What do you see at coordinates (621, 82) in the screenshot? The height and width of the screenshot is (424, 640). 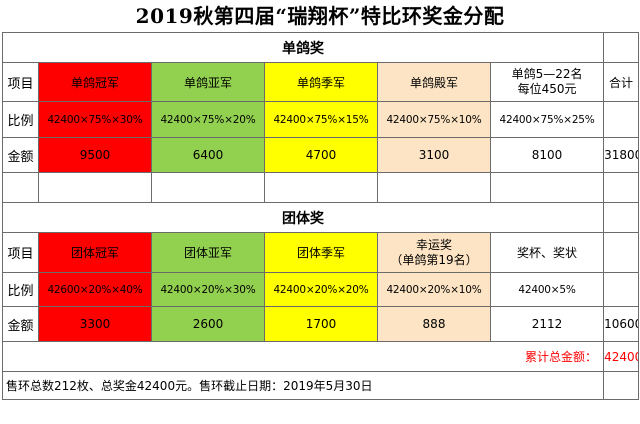 I see `total-header: 合计` at bounding box center [621, 82].